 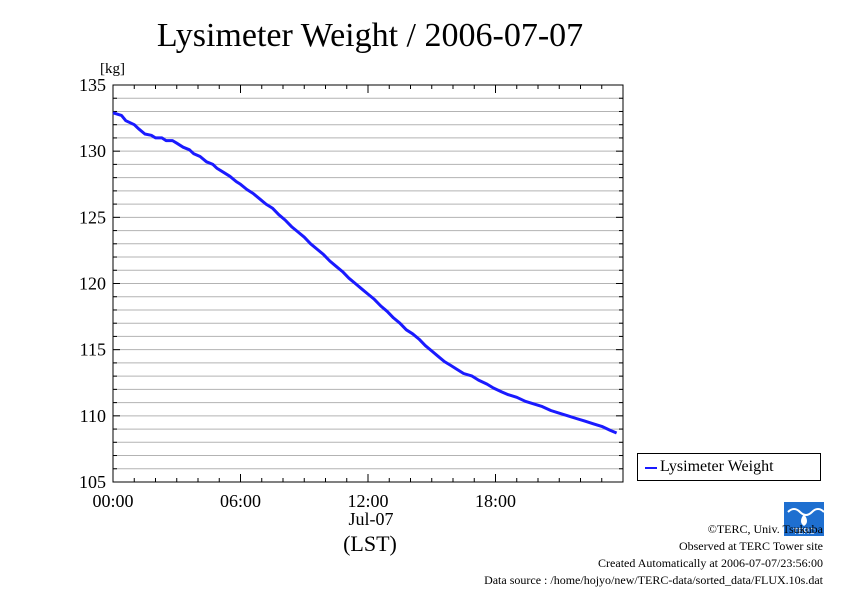 I want to click on y-tick-label: 105, so click(x=92, y=482).